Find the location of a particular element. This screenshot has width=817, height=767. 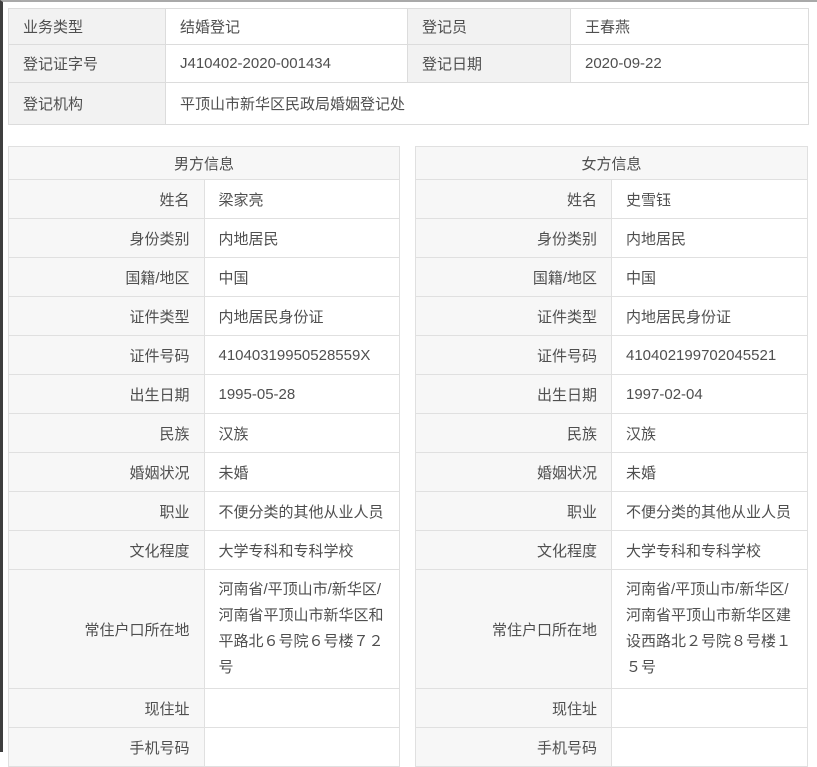

male-row-mobile: 手机号码 is located at coordinates (204, 747).